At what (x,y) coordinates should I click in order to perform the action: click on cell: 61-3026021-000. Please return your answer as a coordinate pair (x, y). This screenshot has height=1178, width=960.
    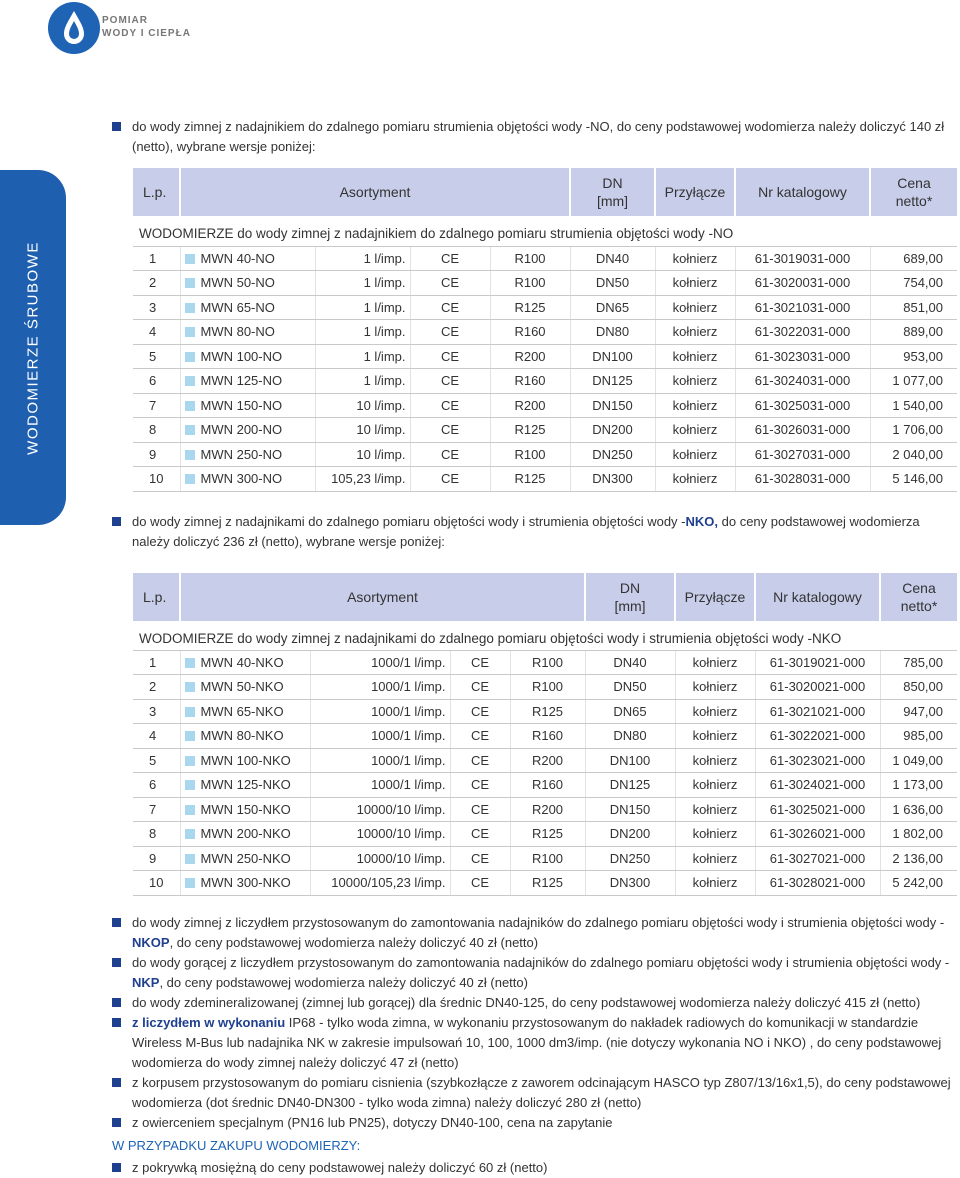
    Looking at the image, I should click on (817, 834).